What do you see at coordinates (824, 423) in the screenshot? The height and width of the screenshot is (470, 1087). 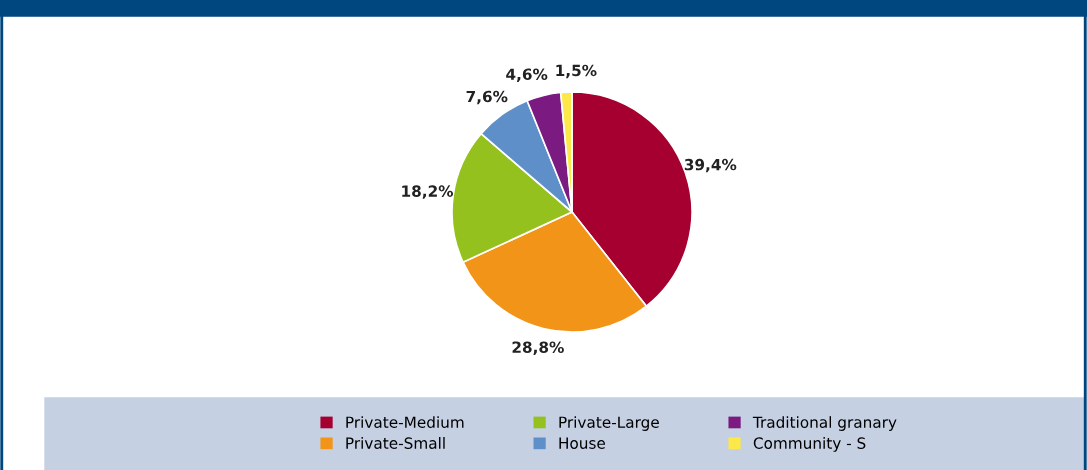 I see `legend-label: Traditional granary` at bounding box center [824, 423].